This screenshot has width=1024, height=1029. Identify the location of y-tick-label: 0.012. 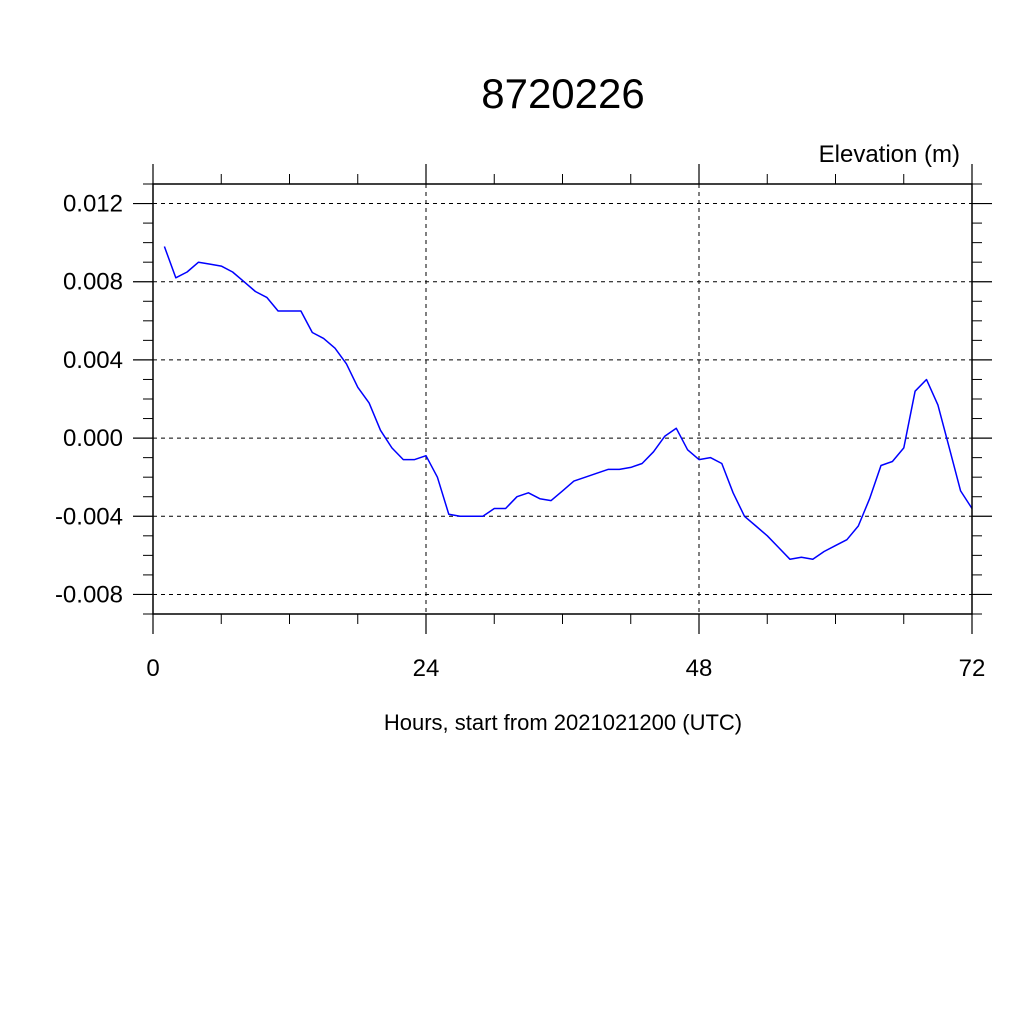
(93, 204).